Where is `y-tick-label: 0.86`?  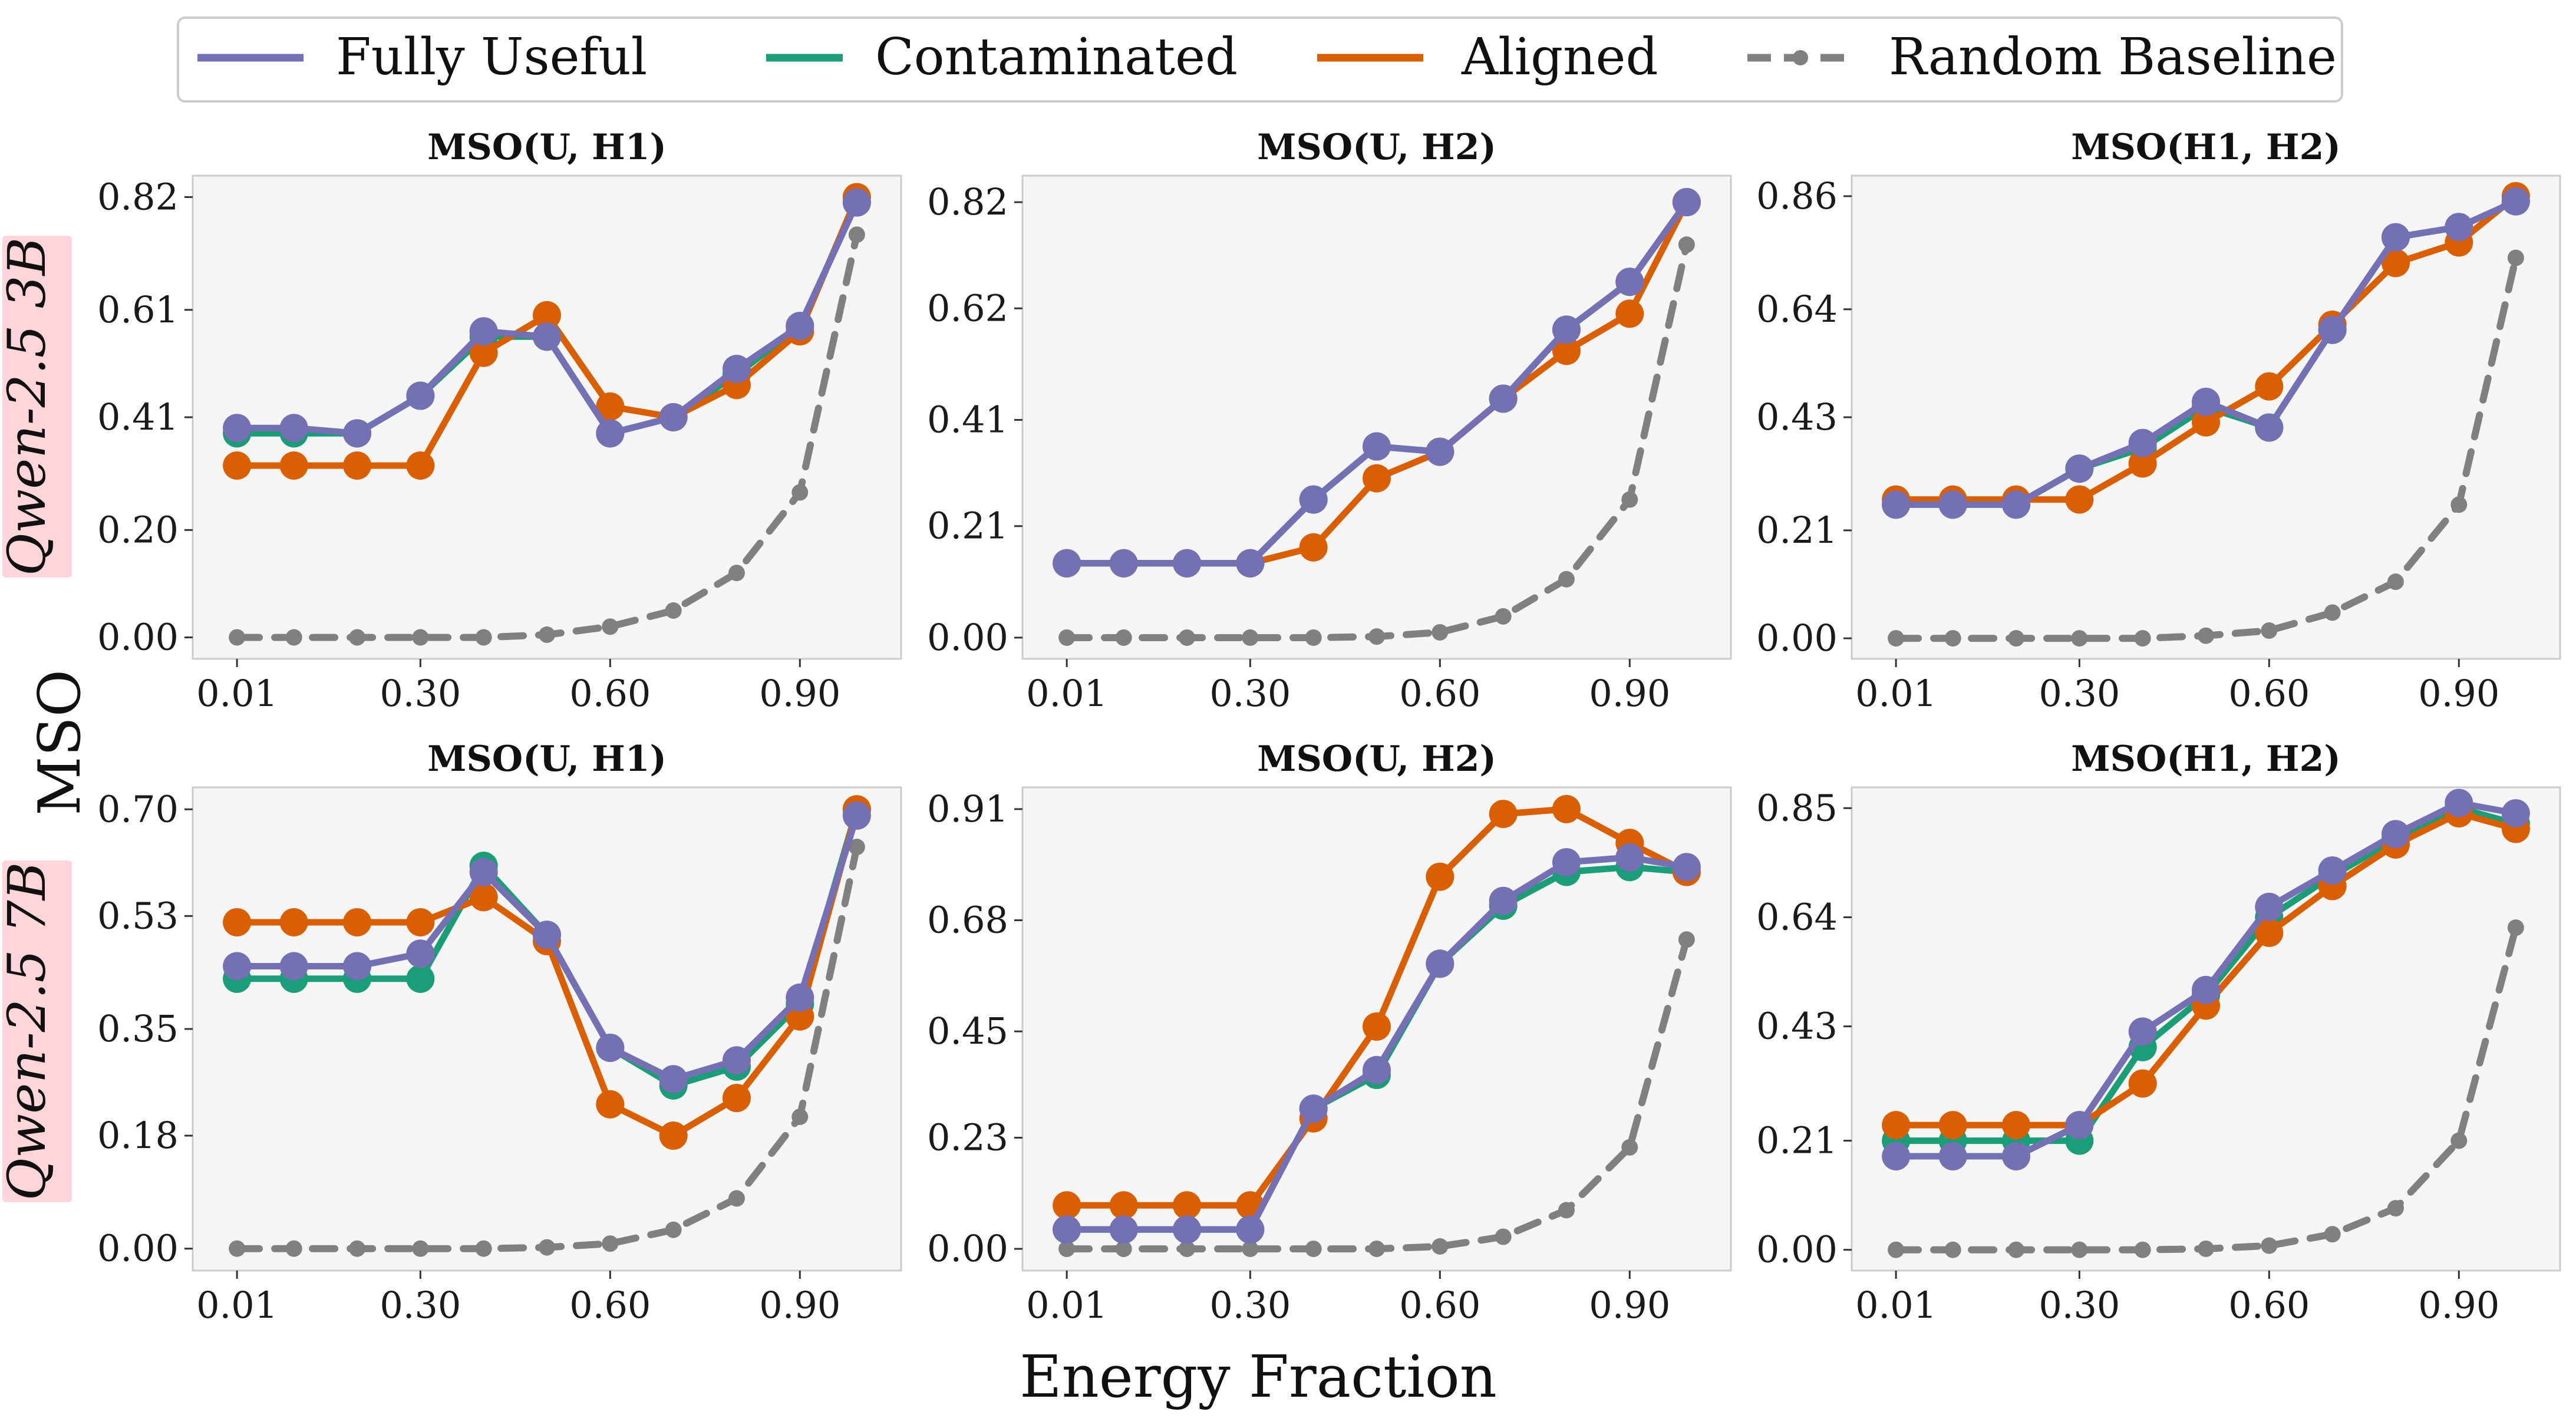
y-tick-label: 0.86 is located at coordinates (1797, 195).